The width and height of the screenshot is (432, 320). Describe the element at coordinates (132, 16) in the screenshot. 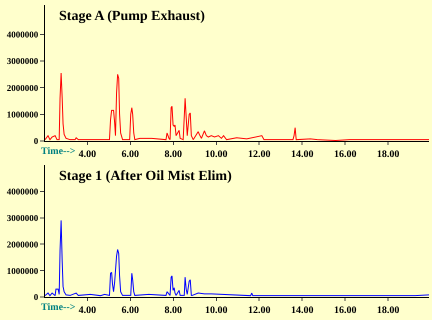

I see `chart-title: Stage A (Pump Exhaust)` at that location.